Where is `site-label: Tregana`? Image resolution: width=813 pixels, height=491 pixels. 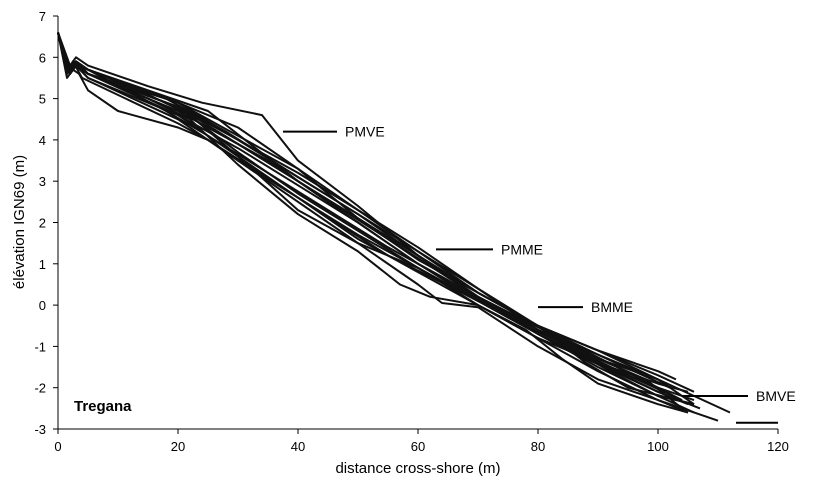 site-label: Tregana is located at coordinates (103, 406).